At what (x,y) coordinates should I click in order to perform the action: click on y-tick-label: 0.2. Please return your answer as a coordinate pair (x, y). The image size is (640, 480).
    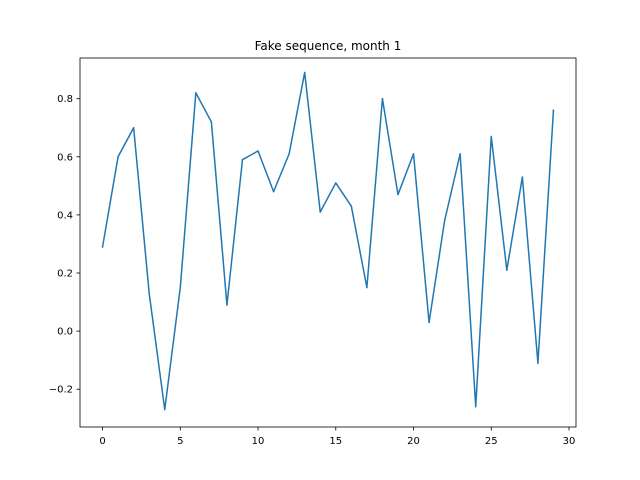
    Looking at the image, I should click on (65, 274).